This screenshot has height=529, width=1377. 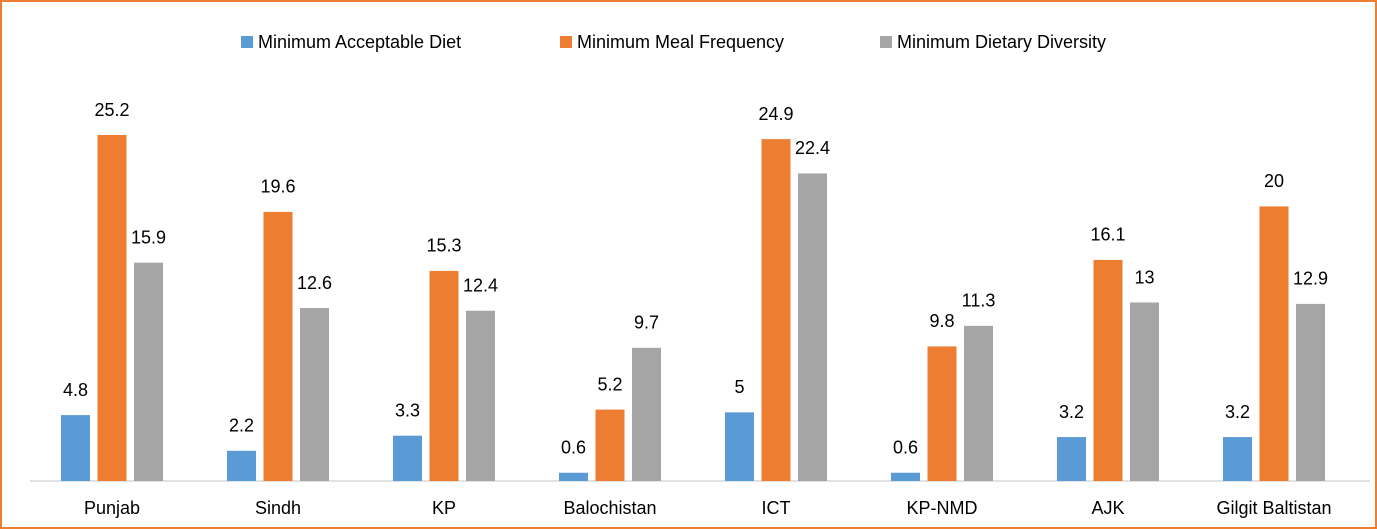 I want to click on data-label: 12.6, so click(x=314, y=283).